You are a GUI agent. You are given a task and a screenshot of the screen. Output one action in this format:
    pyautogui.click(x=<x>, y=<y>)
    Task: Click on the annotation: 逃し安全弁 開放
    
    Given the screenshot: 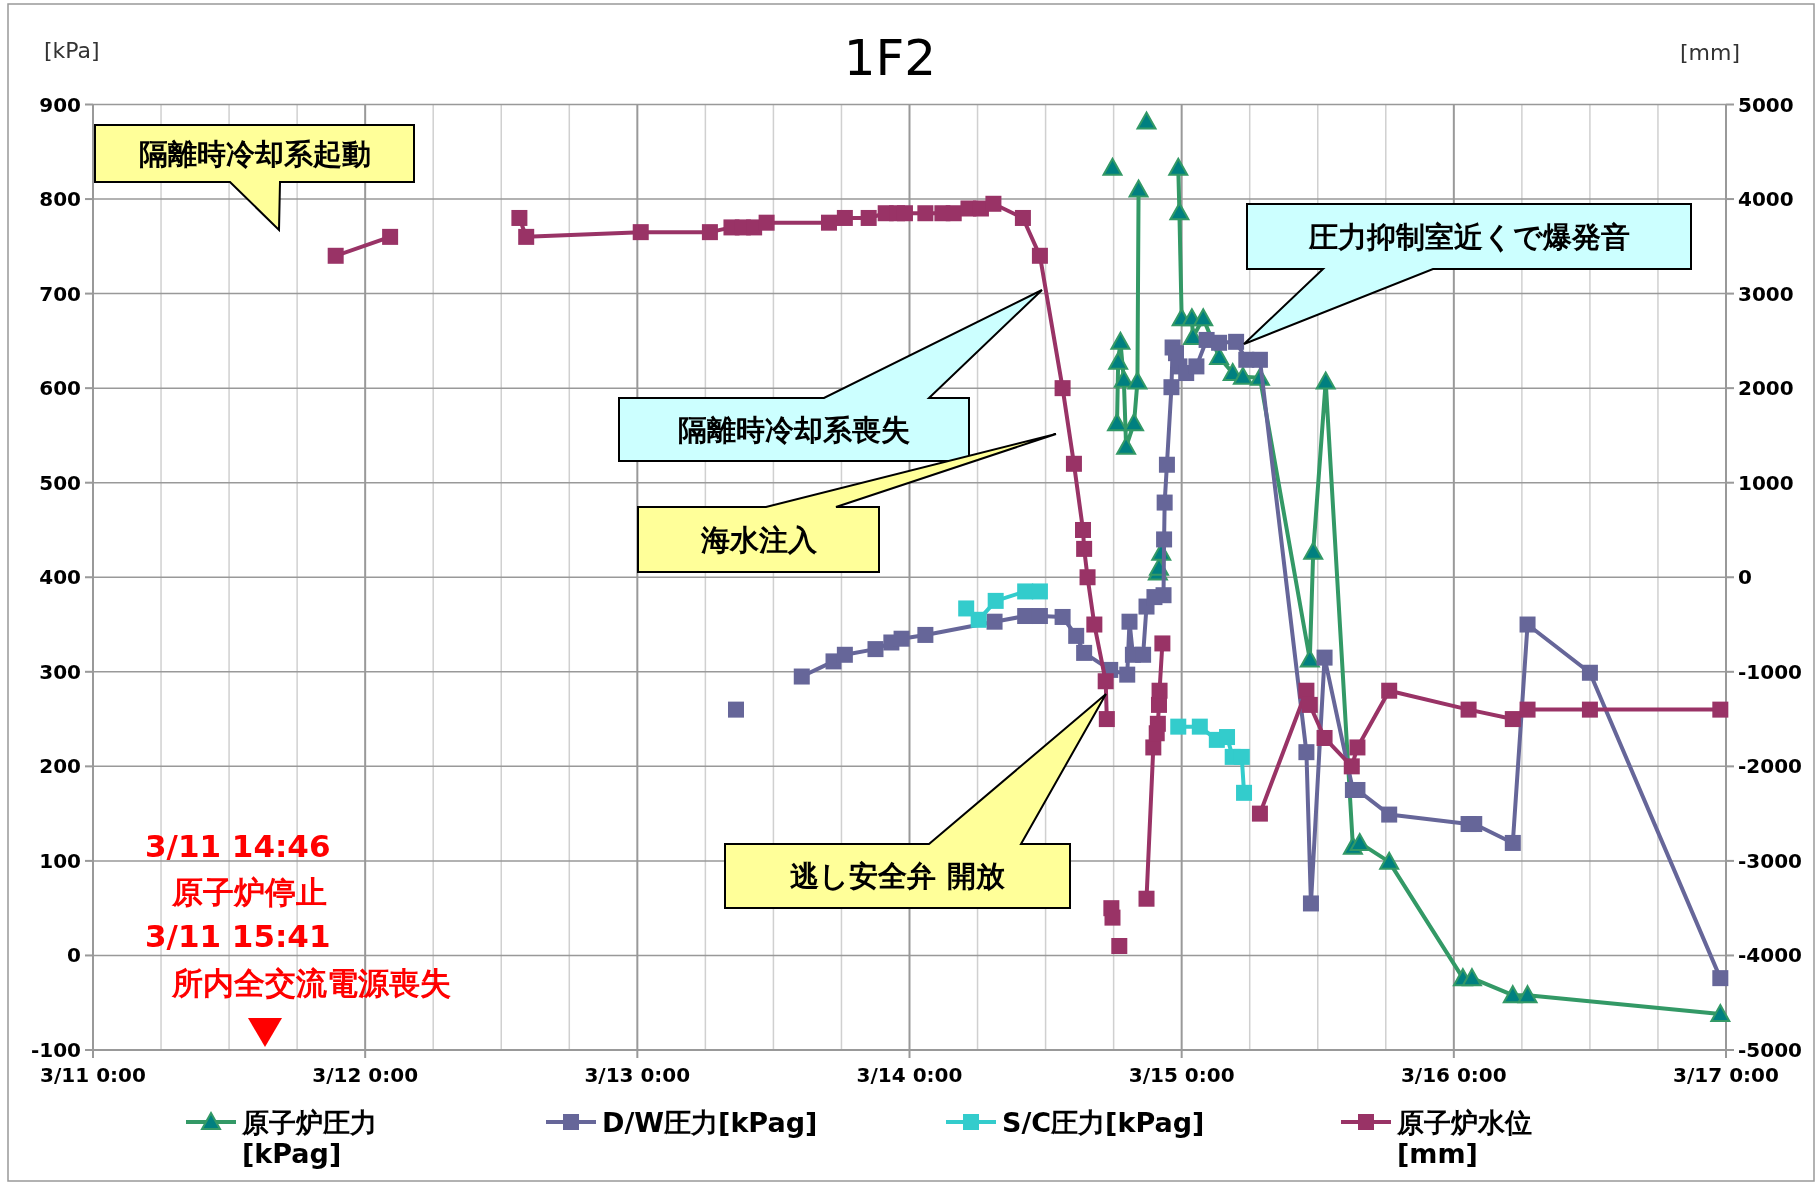 What is the action you would take?
    pyautogui.click(x=898, y=876)
    